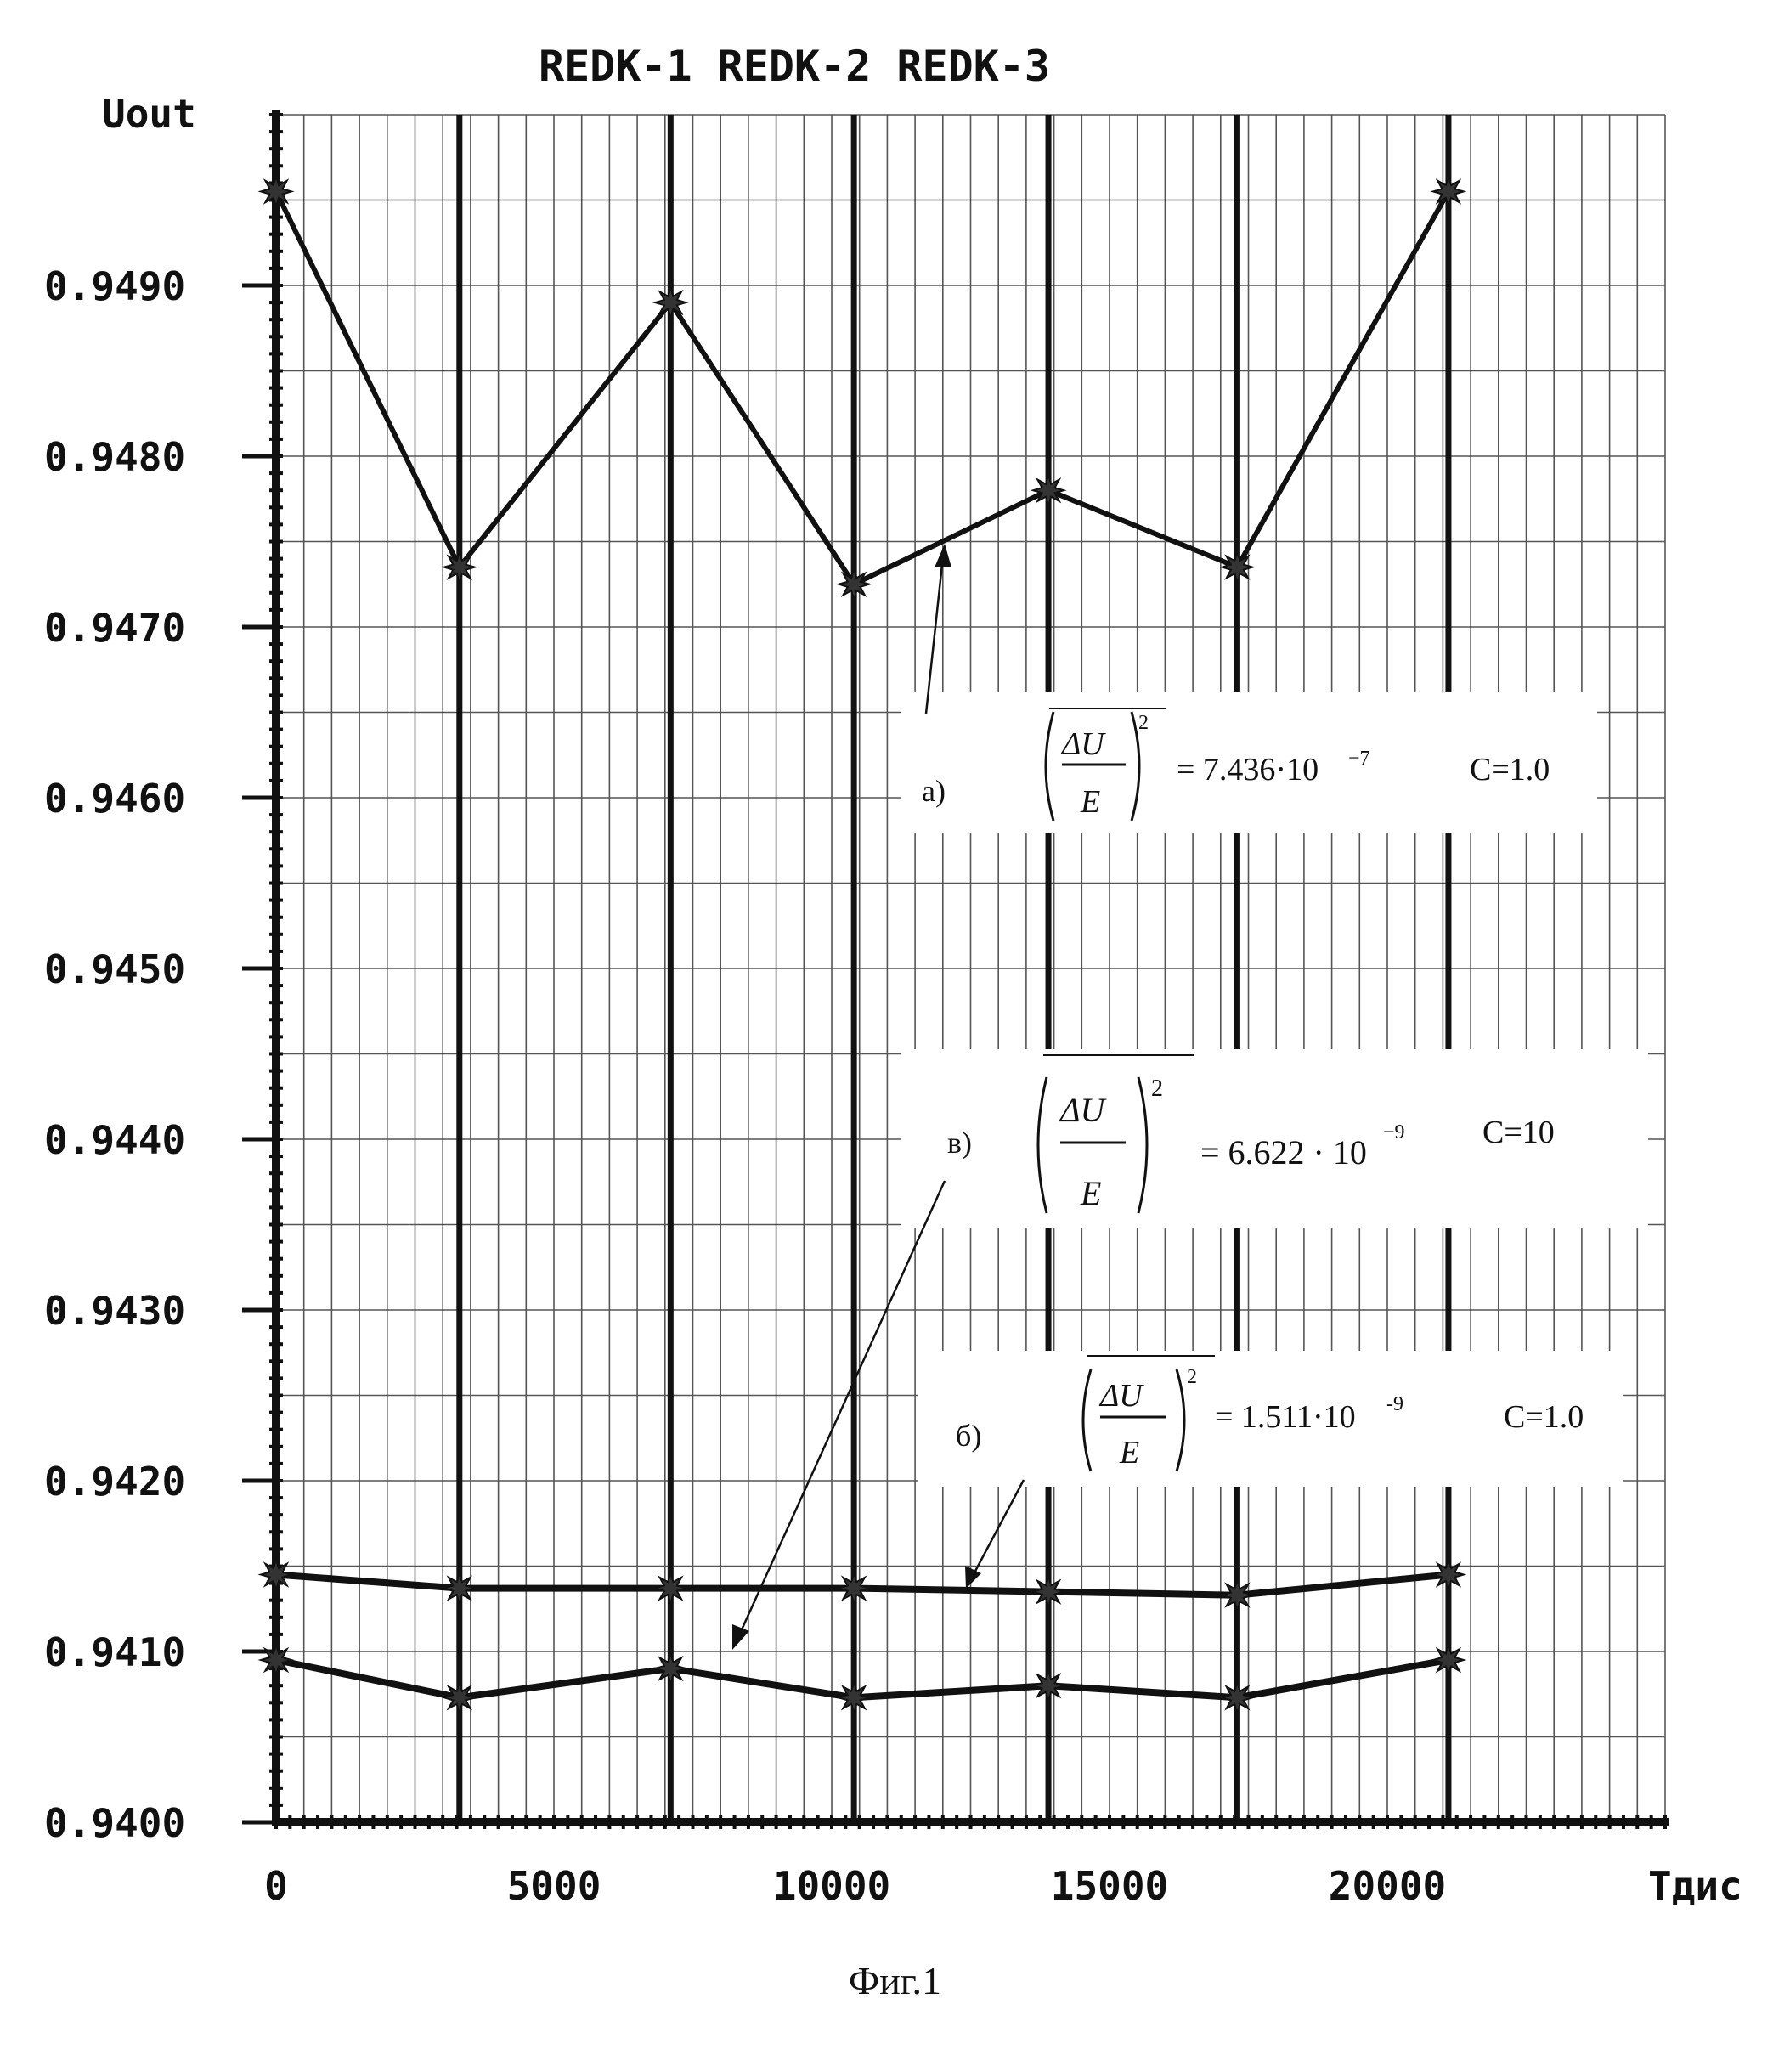 The height and width of the screenshot is (2072, 1790). Describe the element at coordinates (1083, 1110) in the screenshot. I see `annotation-v-delta: ΔU` at that location.